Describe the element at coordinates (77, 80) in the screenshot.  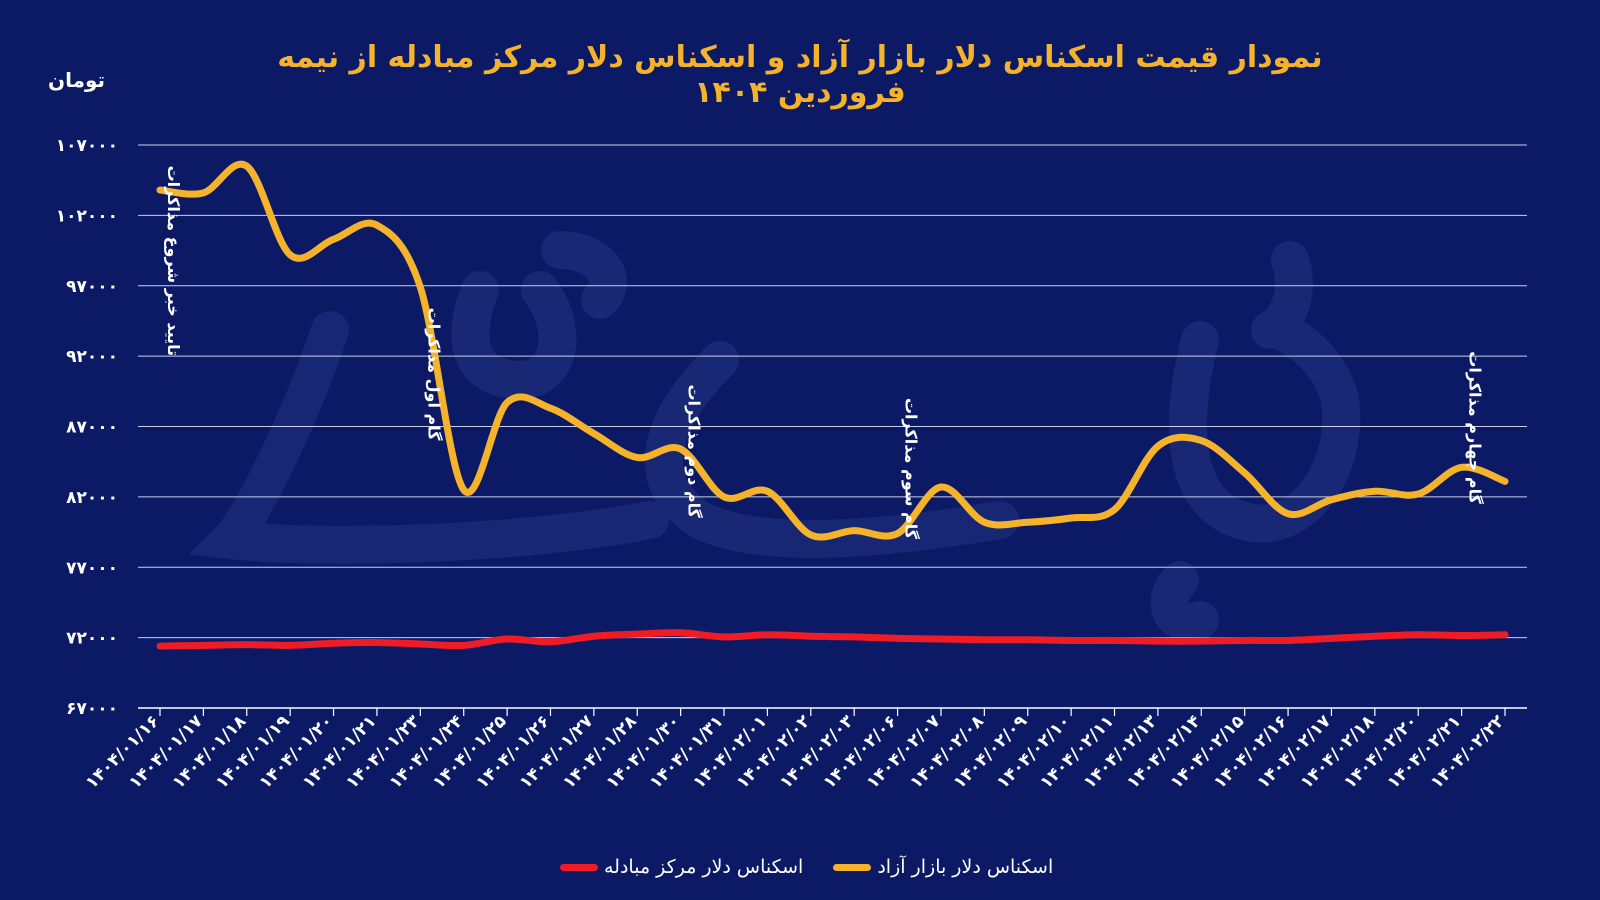
I see `y-axis-unit-label: تومان` at that location.